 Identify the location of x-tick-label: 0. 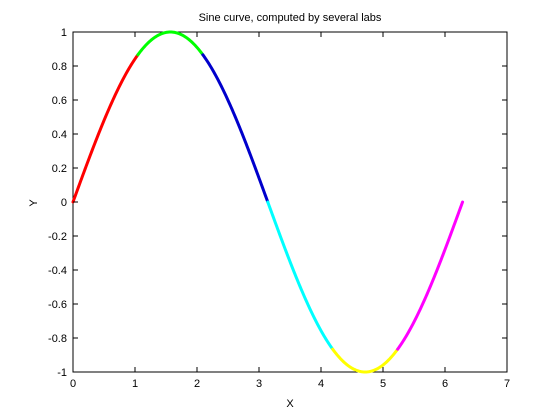
(73, 384).